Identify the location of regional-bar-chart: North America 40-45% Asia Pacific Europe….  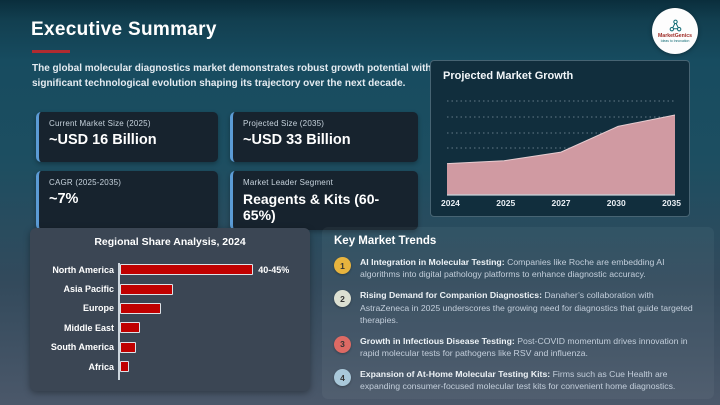
(171, 321).